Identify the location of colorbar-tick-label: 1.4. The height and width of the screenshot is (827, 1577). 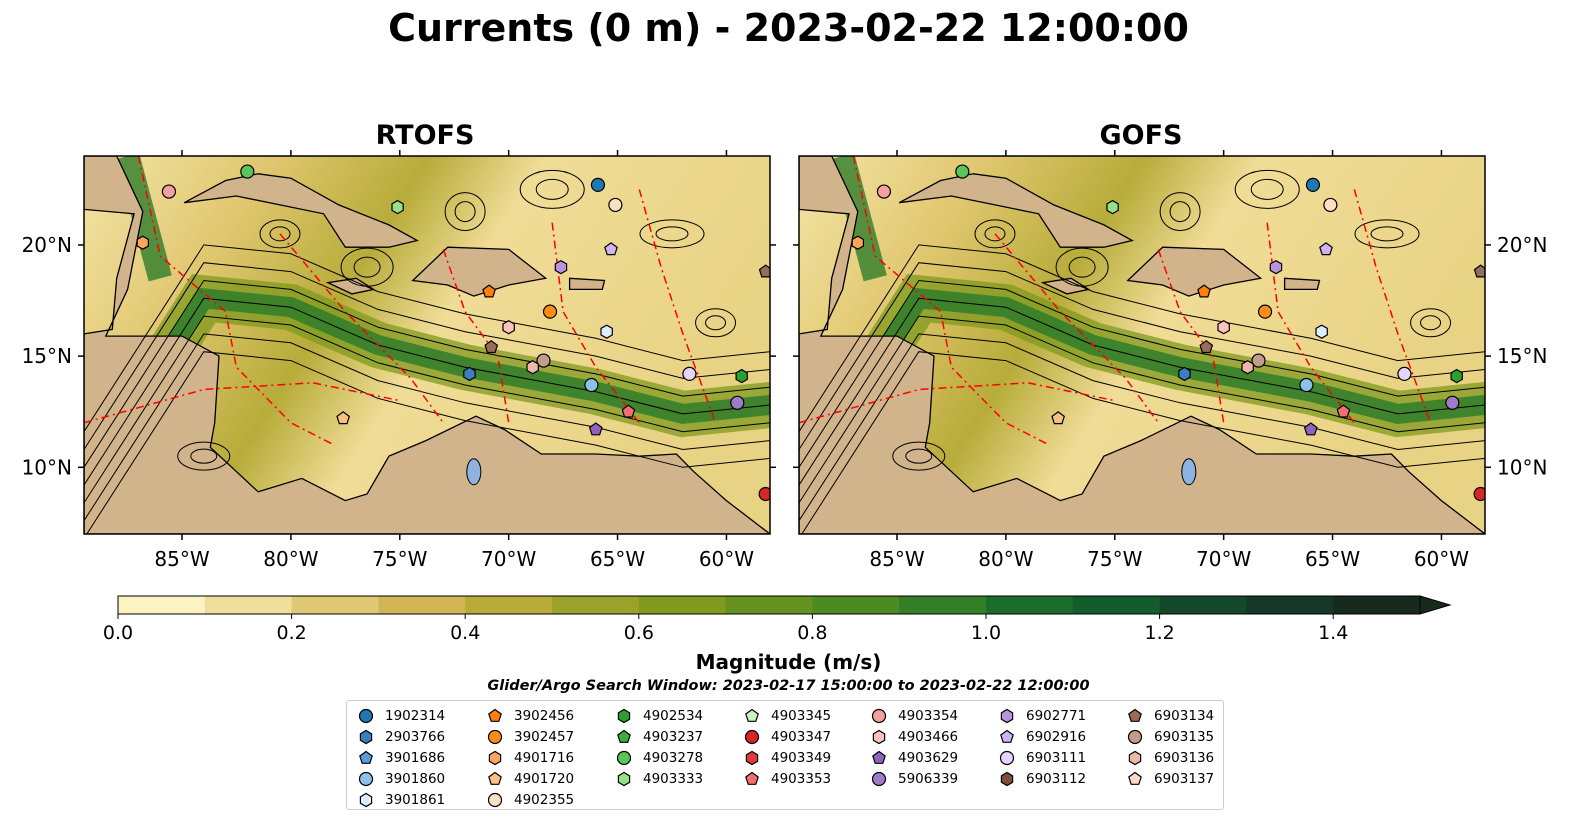
(1333, 633).